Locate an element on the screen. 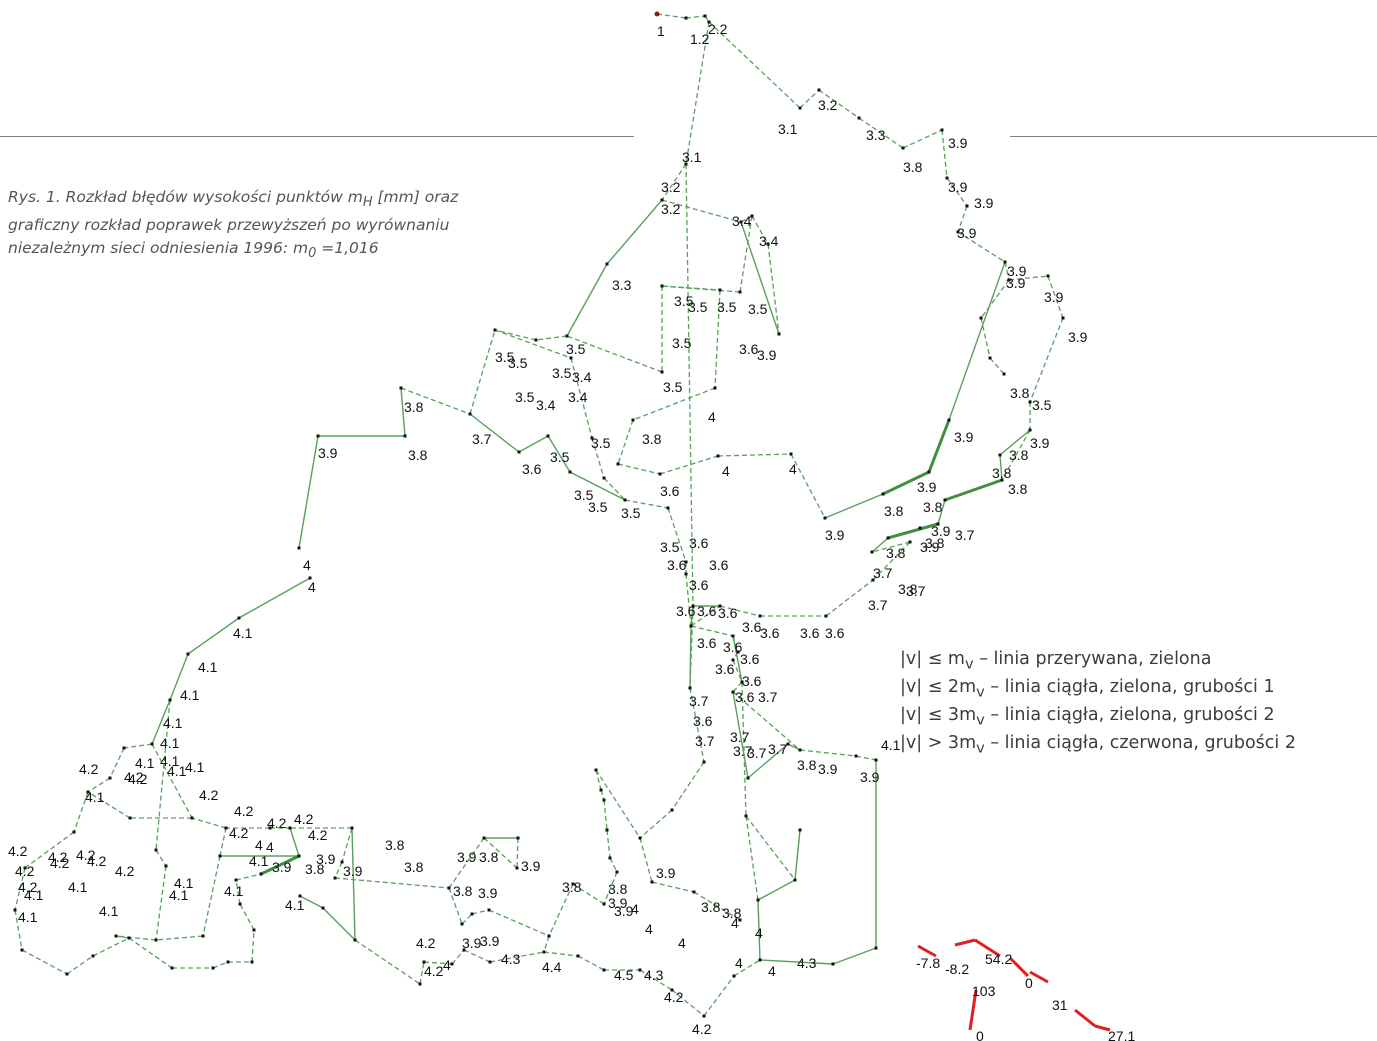  top-rule-left is located at coordinates (317, 136).